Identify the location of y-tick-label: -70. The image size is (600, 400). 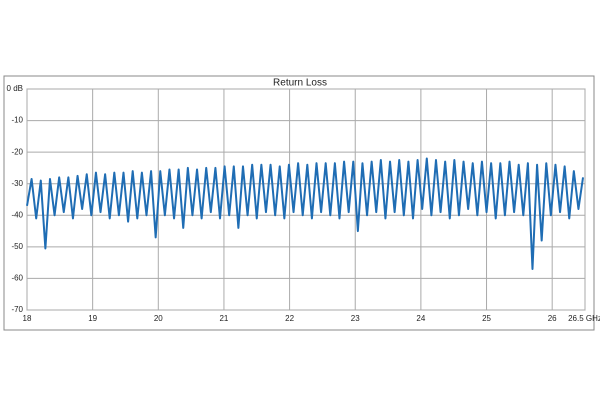
(17, 309).